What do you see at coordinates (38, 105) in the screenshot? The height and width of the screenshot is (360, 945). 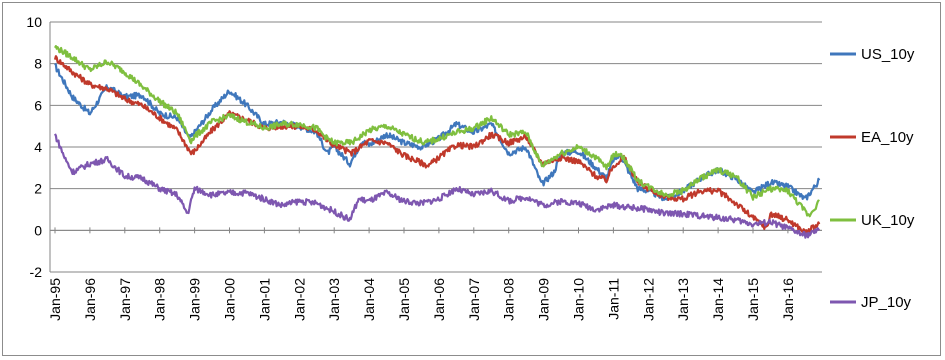 I see `y-tick-label: 6` at bounding box center [38, 105].